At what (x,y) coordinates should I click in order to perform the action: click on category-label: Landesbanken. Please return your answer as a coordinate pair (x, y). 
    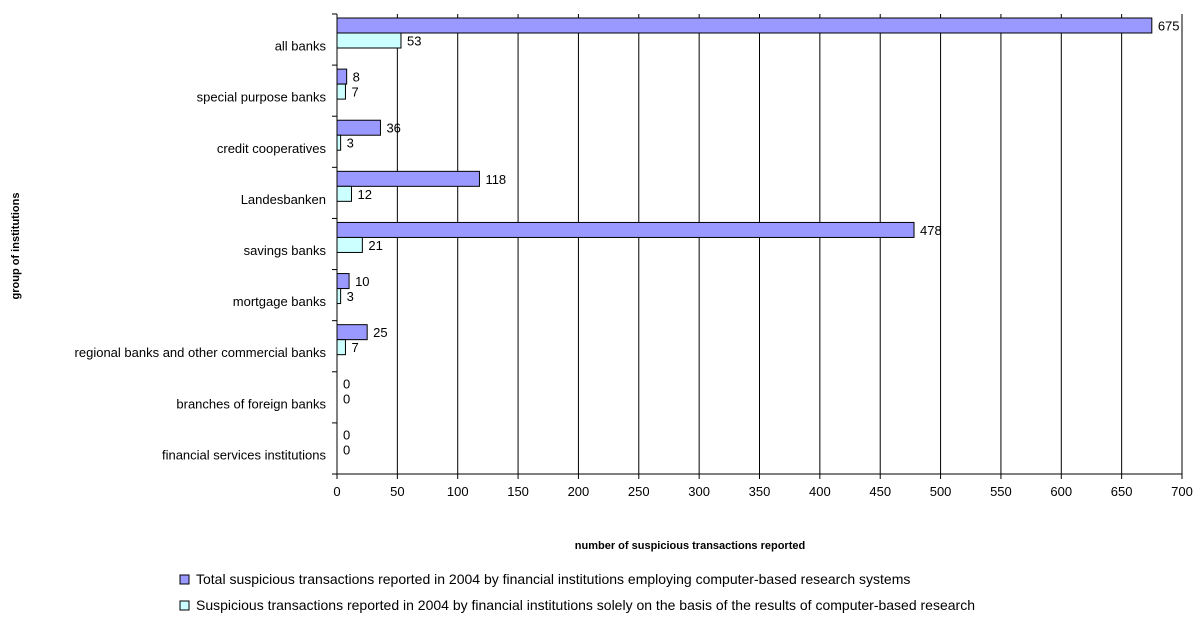
    Looking at the image, I should click on (283, 199).